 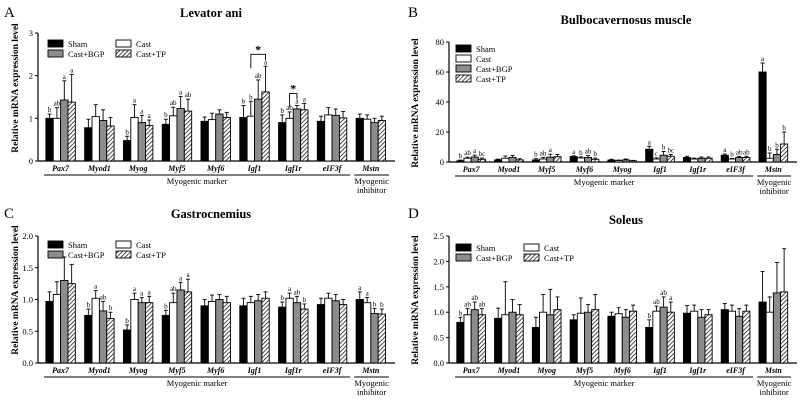 What do you see at coordinates (472, 370) in the screenshot?
I see `x-tick-label-pax7: Pax7` at bounding box center [472, 370].